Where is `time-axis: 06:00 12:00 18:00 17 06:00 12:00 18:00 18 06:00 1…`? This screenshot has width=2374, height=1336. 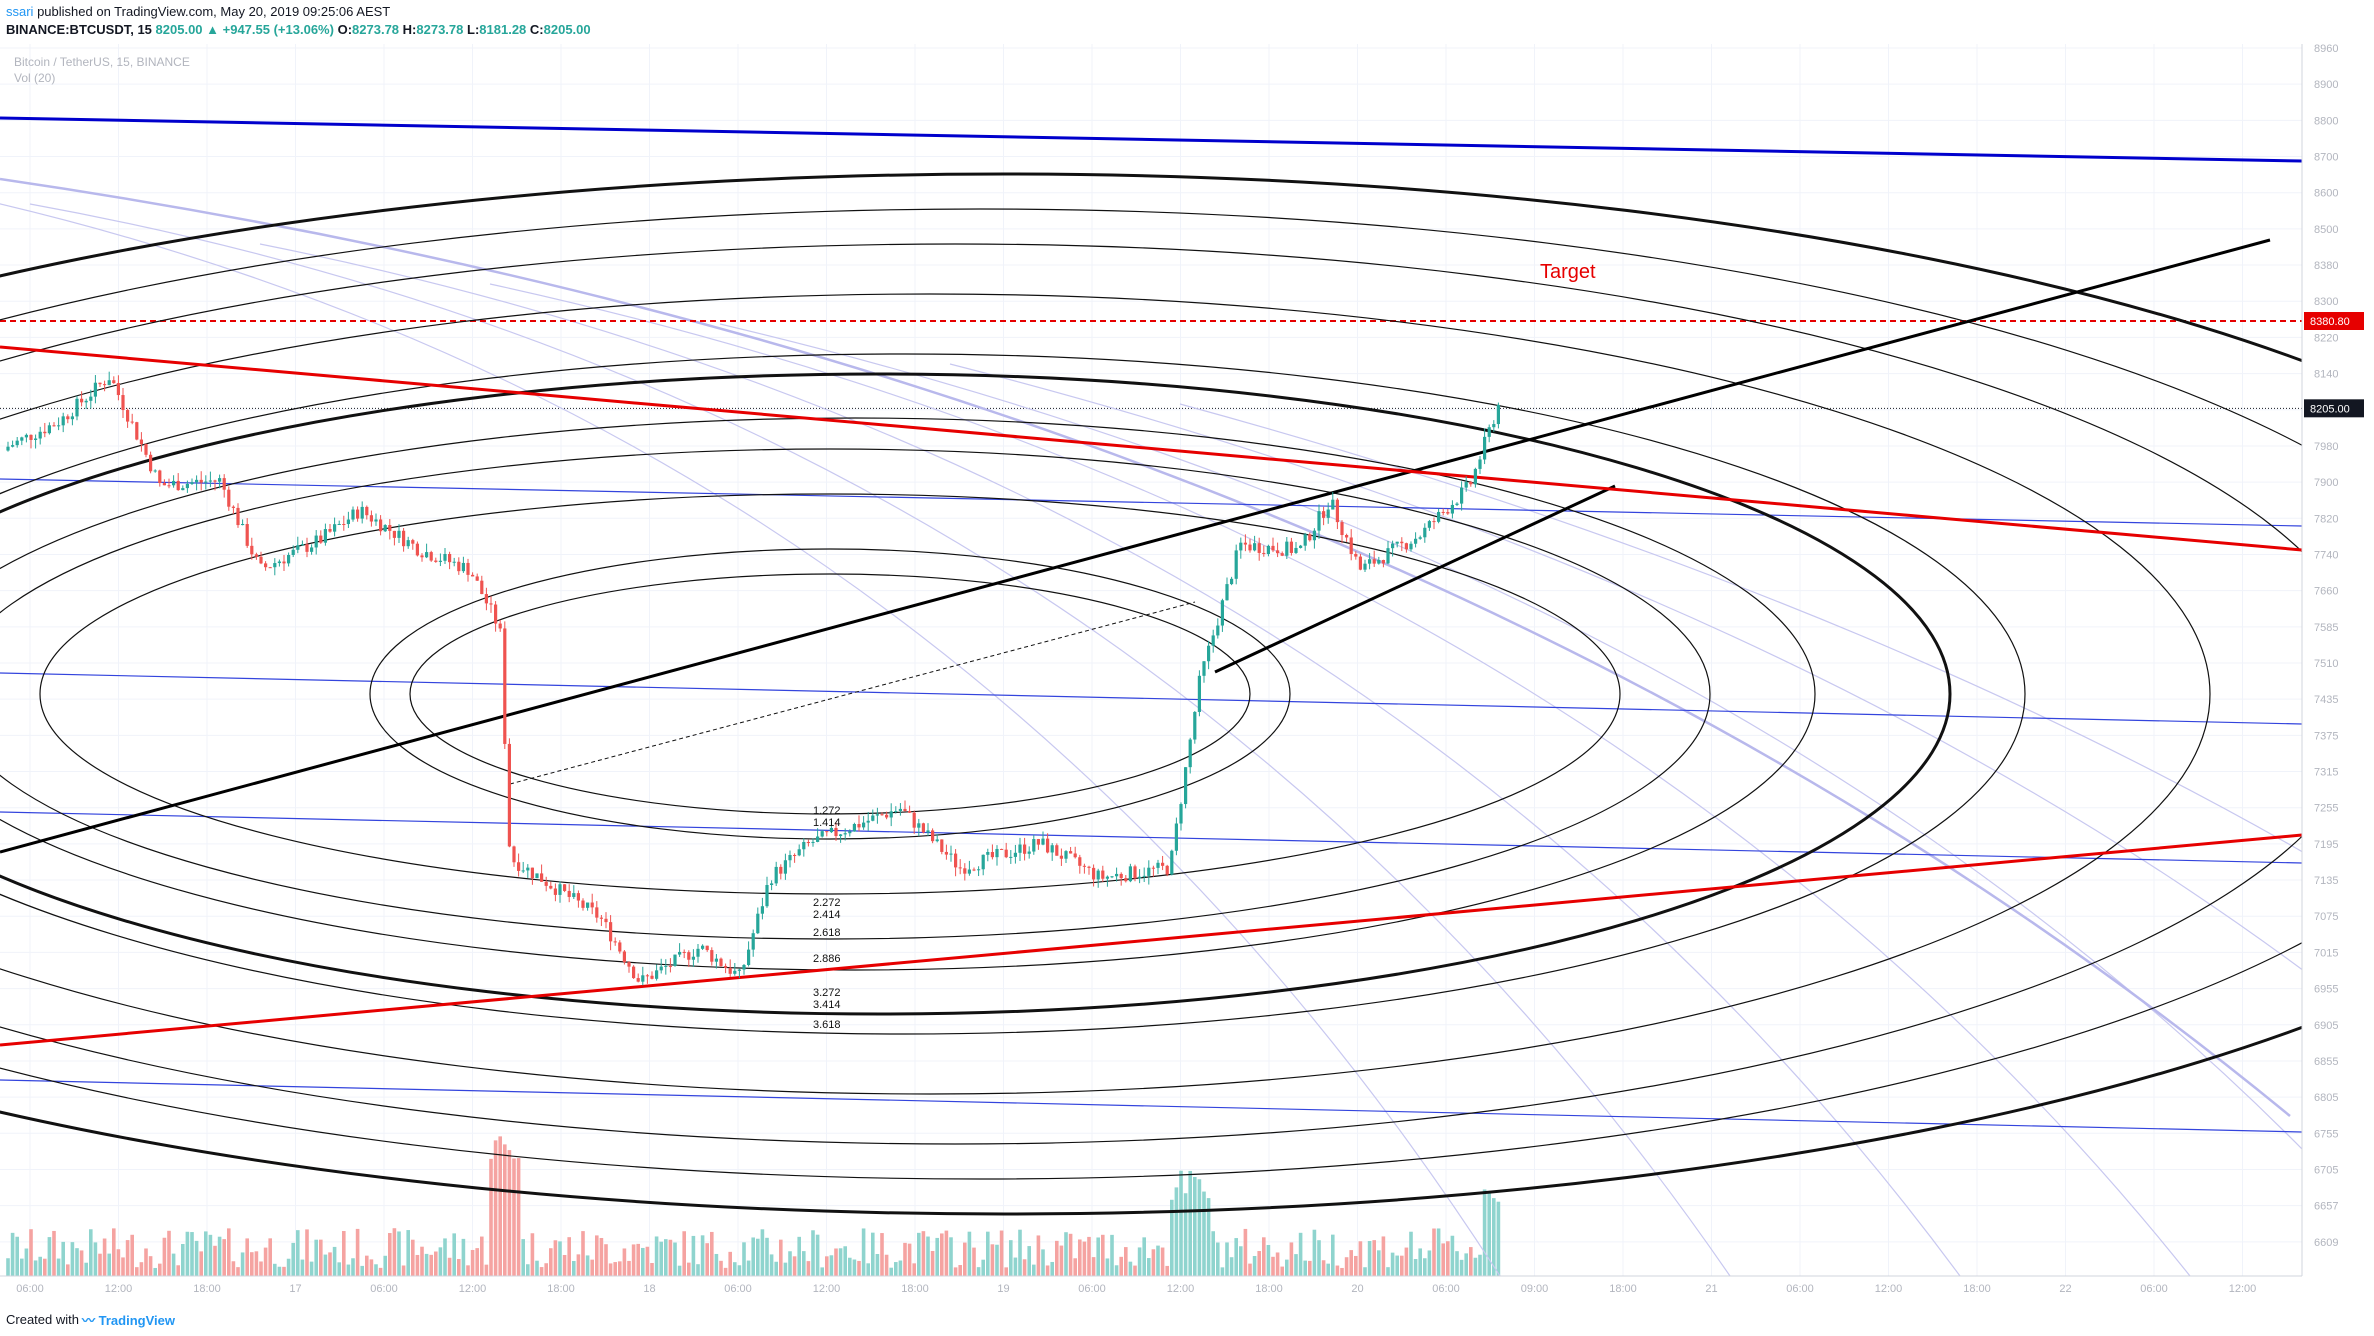 time-axis: 06:00 12:00 18:00 17 06:00 12:00 18:00 18 06:00 1… is located at coordinates (1151, 1285).